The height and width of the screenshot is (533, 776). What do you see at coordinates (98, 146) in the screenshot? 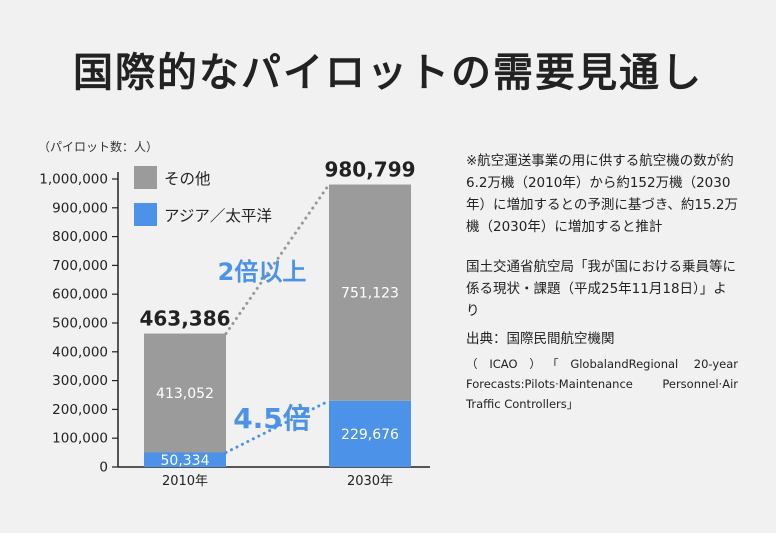
I see `y-axis-label: （パイロット数：人）` at bounding box center [98, 146].